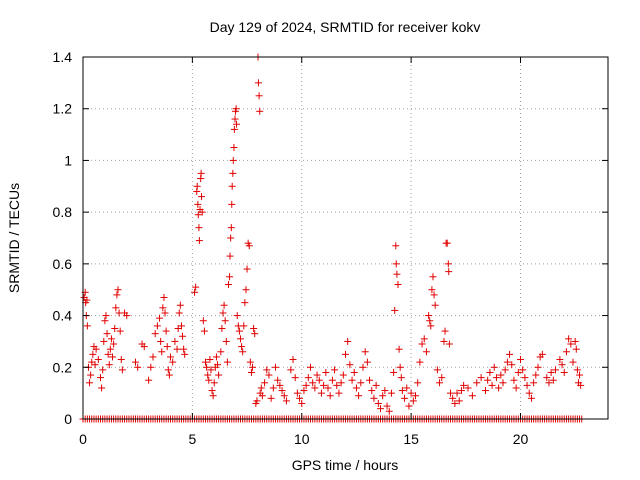  I want to click on x-axis-label: GPS time / hours, so click(345, 465).